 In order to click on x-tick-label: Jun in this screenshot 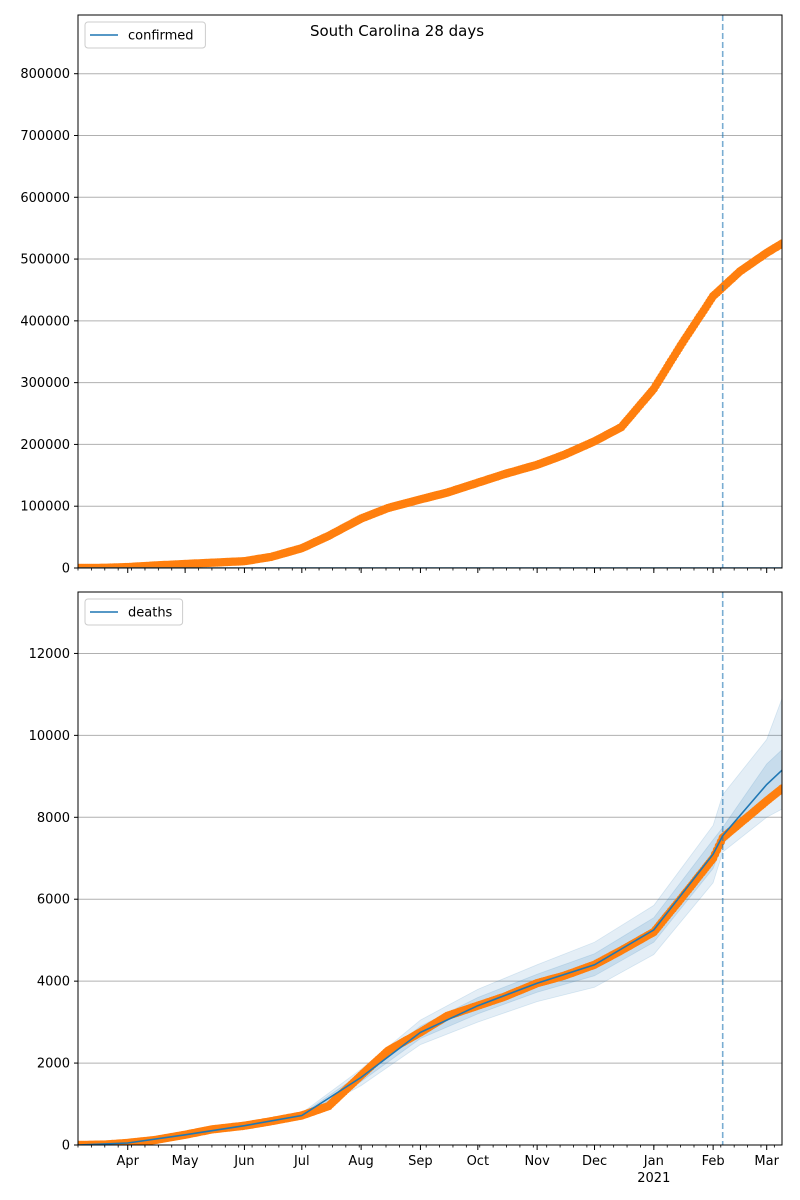, I will do `click(243, 1161)`.